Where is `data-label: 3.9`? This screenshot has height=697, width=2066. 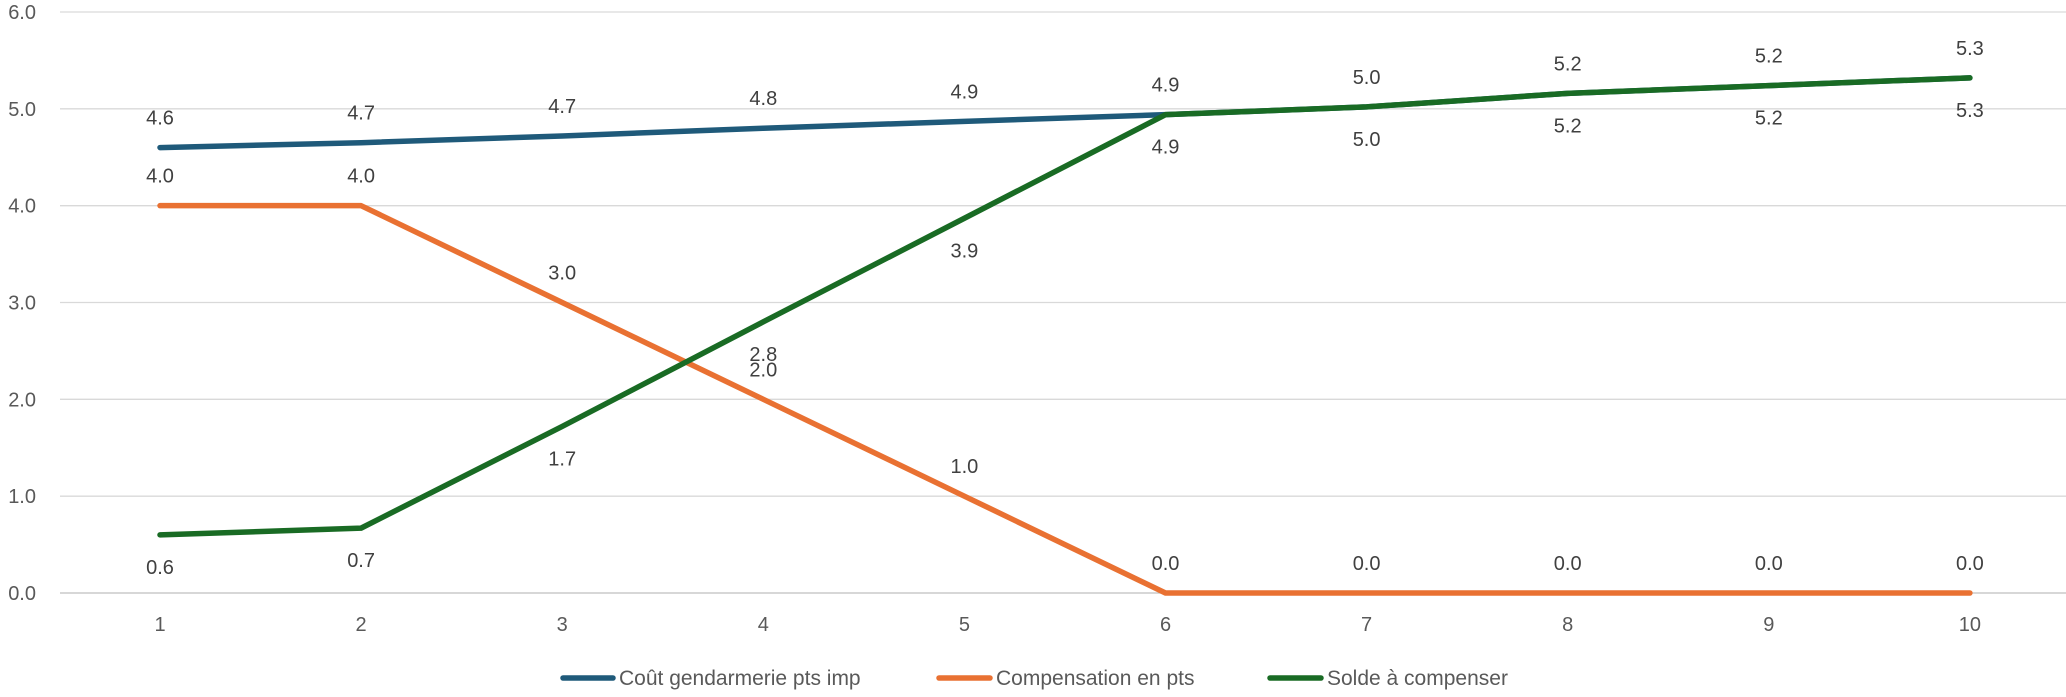 data-label: 3.9 is located at coordinates (964, 251).